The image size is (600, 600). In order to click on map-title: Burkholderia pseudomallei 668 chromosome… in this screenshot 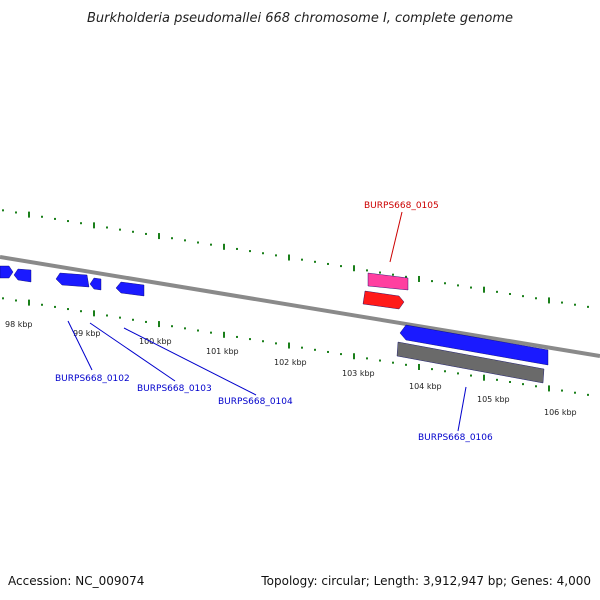, I will do `click(300, 18)`.